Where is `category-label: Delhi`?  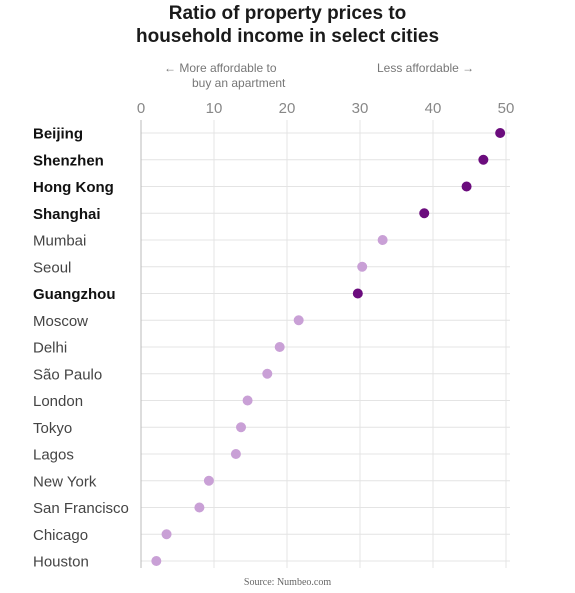 category-label: Delhi is located at coordinates (50, 348).